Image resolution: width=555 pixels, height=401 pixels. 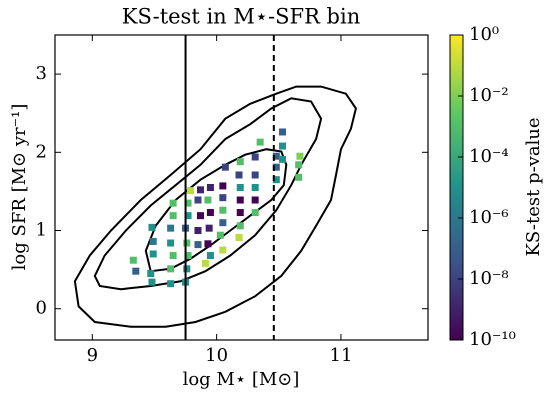 What do you see at coordinates (41, 151) in the screenshot?
I see `y-tick-label: 2` at bounding box center [41, 151].